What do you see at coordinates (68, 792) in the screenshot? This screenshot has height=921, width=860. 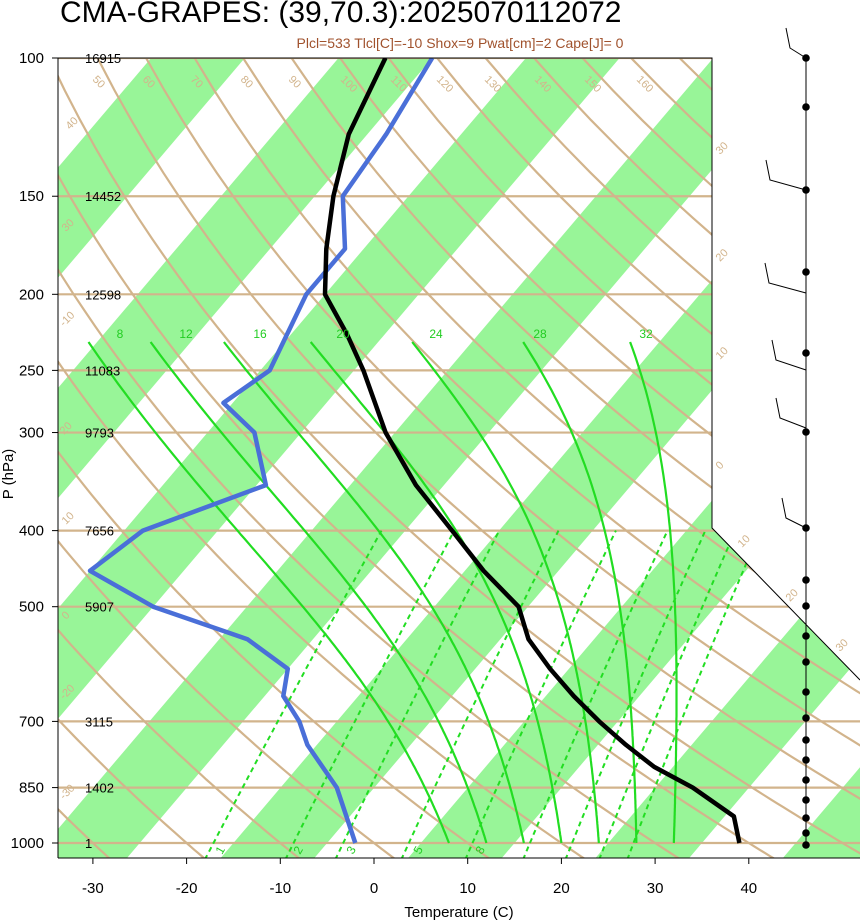 I see `isotherm-label: -30` at bounding box center [68, 792].